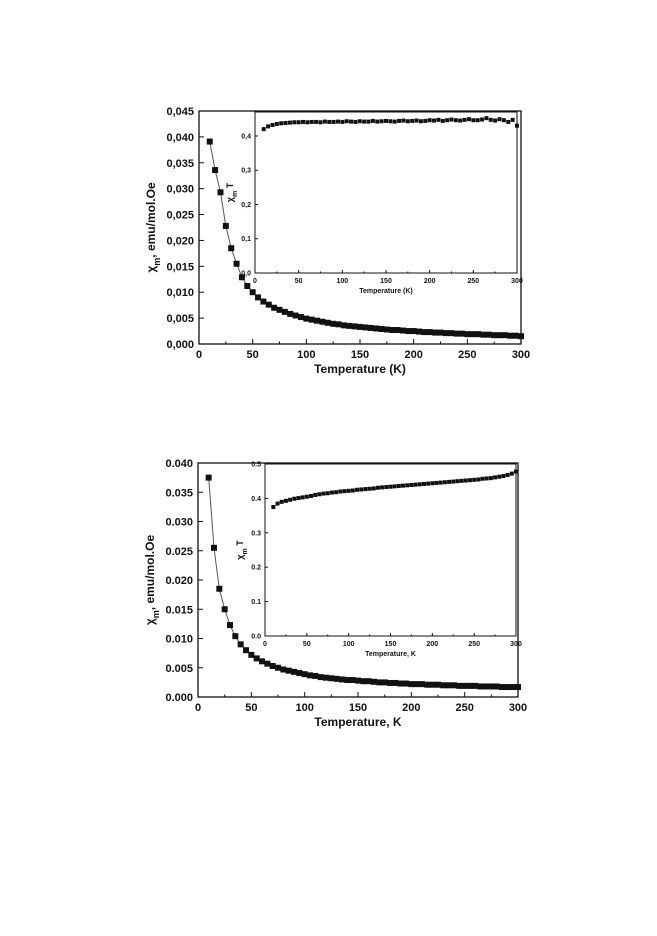  Describe the element at coordinates (232, 192) in the screenshot. I see `top-inset-y-axis-label: χm T` at that location.